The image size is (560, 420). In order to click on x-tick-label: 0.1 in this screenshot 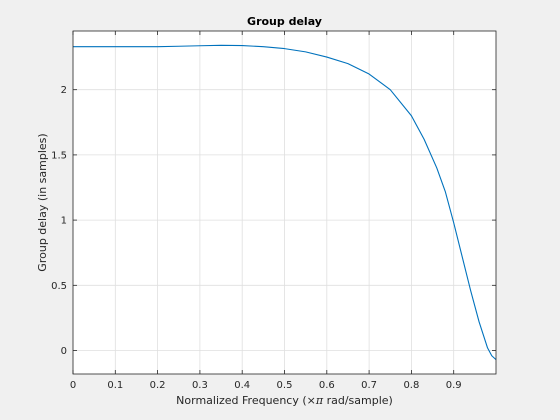, I will do `click(115, 385)`.